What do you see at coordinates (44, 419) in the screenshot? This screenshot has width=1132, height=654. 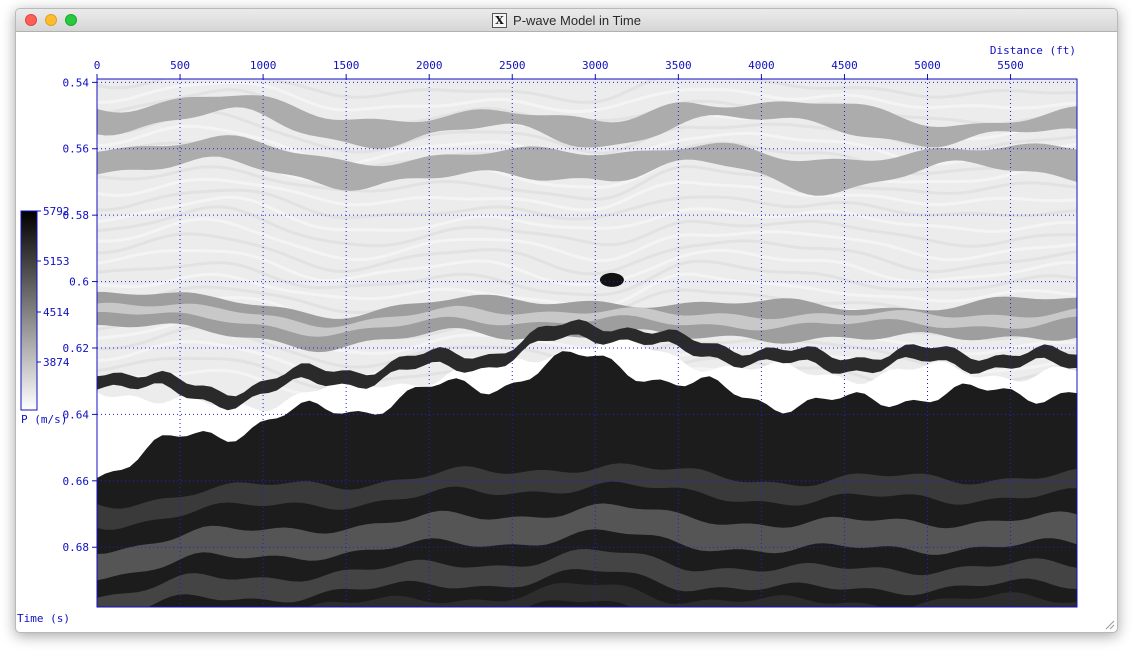 I see `colorbar-label: P (m/s)` at bounding box center [44, 419].